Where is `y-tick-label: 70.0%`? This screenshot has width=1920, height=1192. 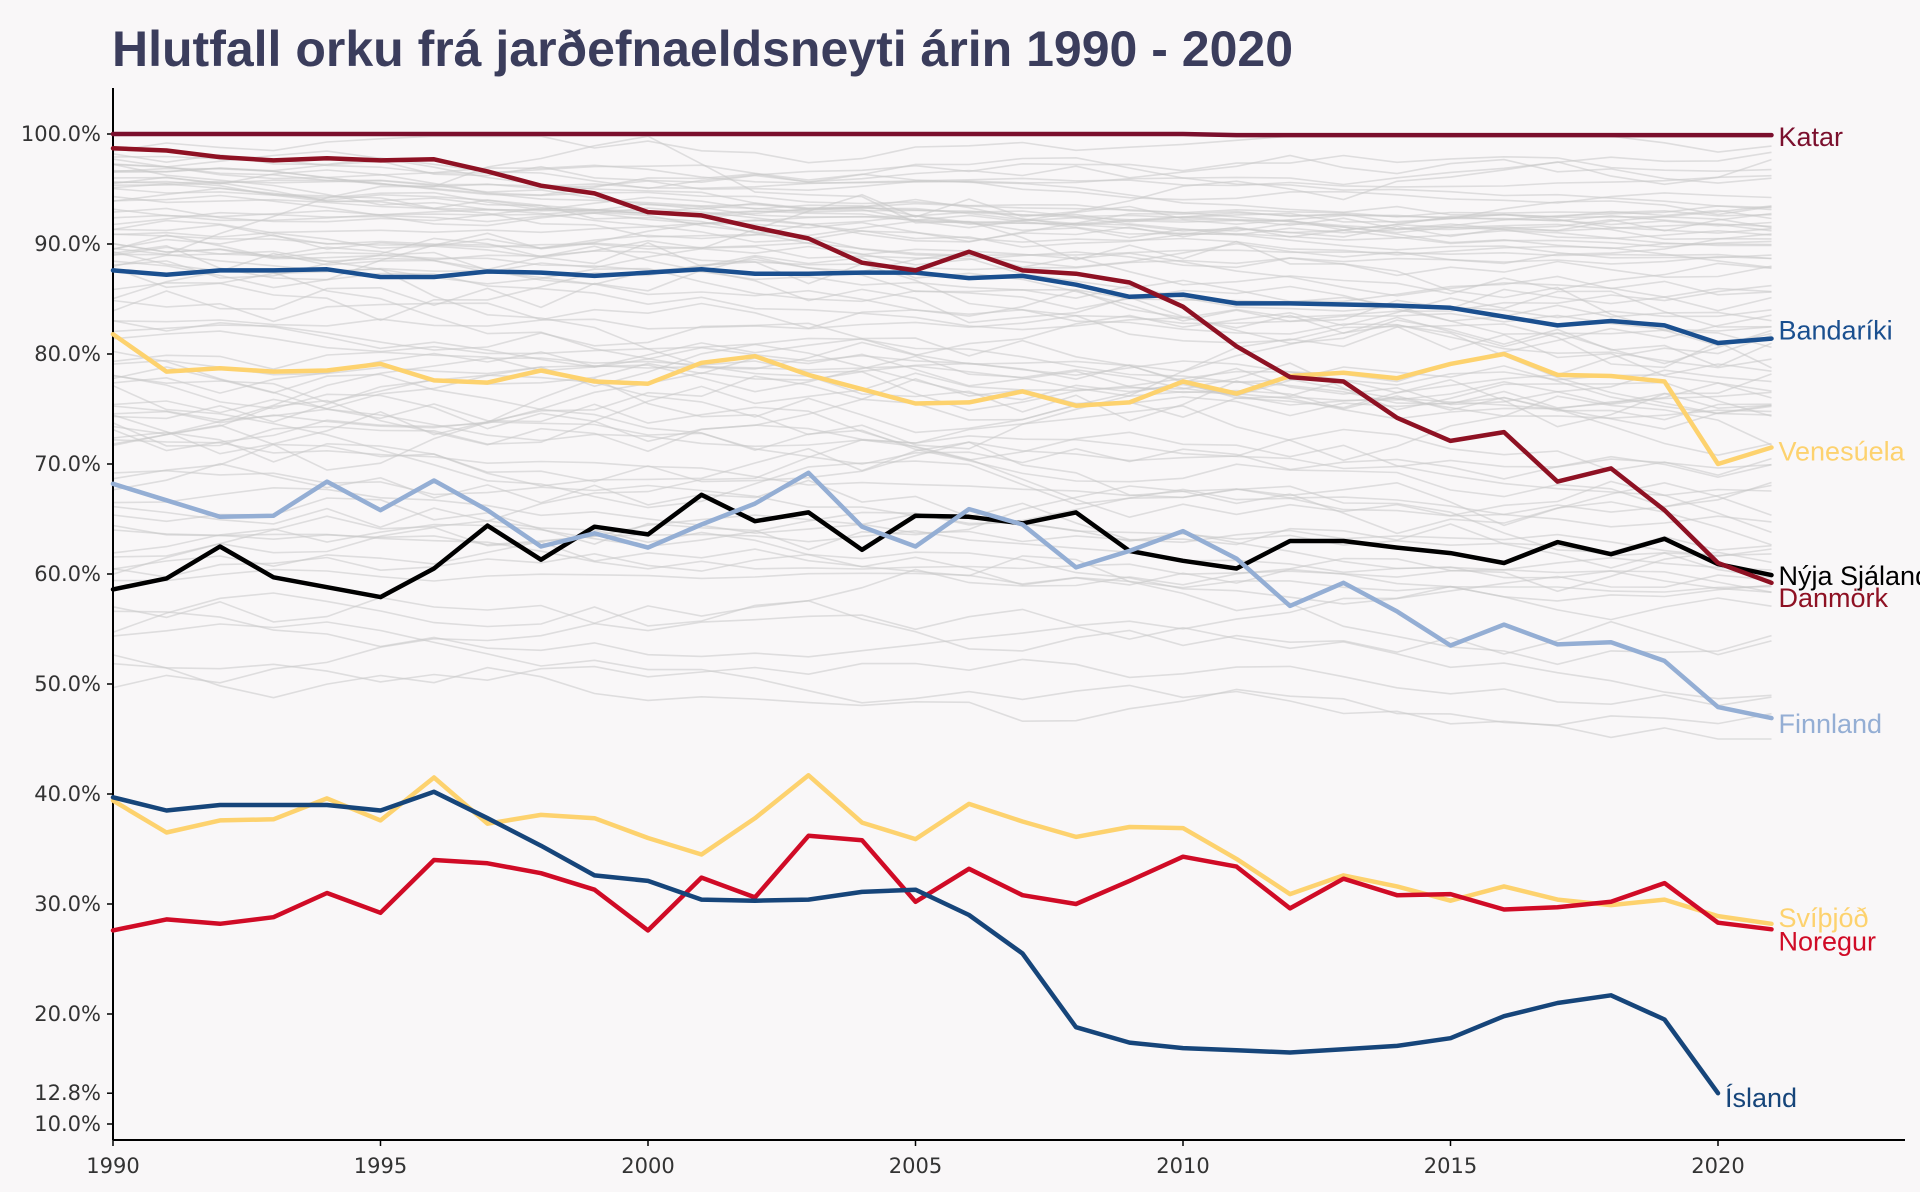
y-tick-label: 70.0% is located at coordinates (67, 464).